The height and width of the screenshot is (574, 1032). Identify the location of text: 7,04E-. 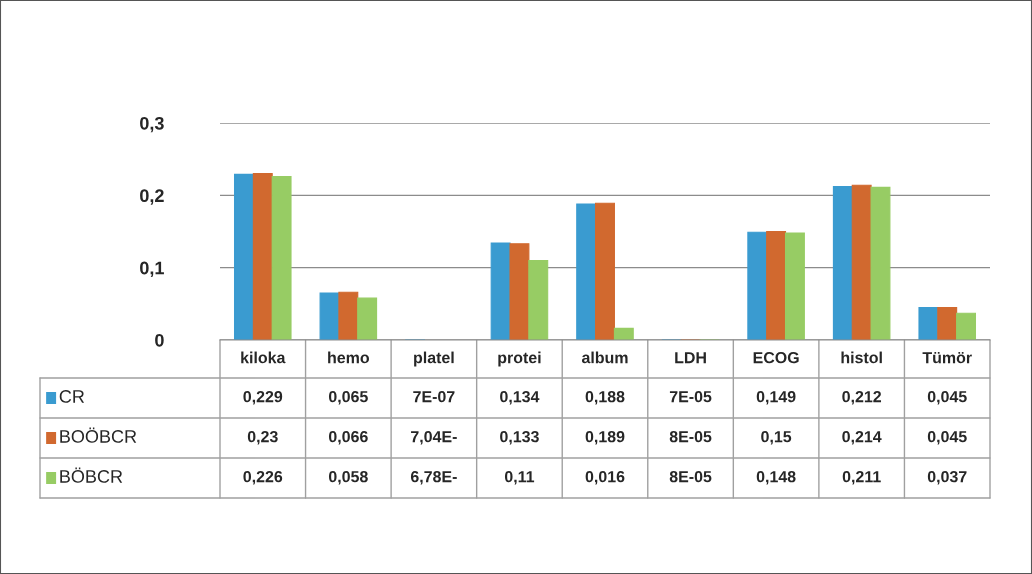
(434, 437).